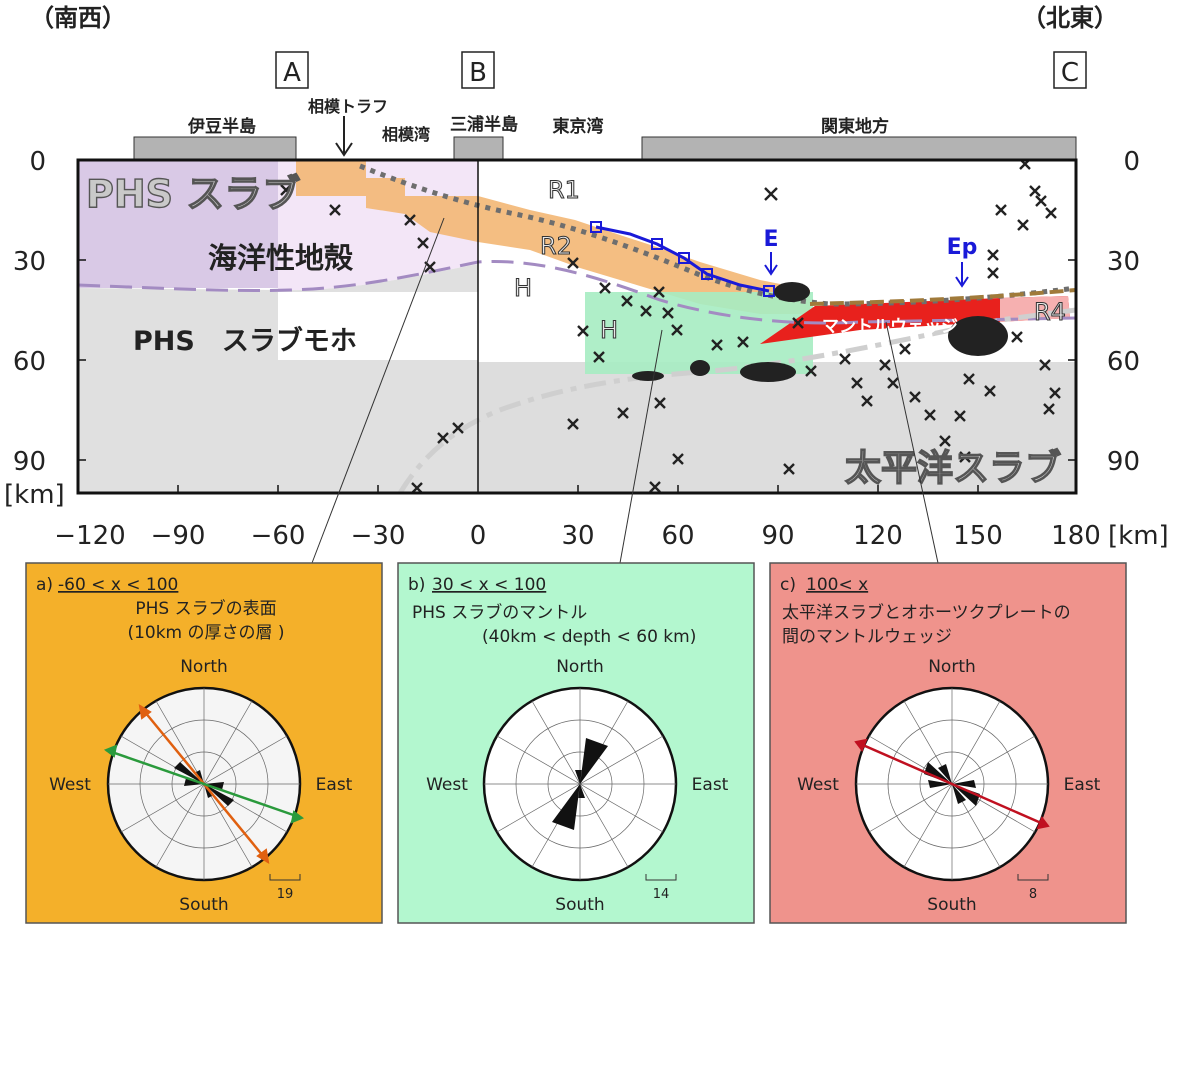 The image size is (1200, 1077). Describe the element at coordinates (770, 239) in the screenshot. I see `e-label: E` at that location.